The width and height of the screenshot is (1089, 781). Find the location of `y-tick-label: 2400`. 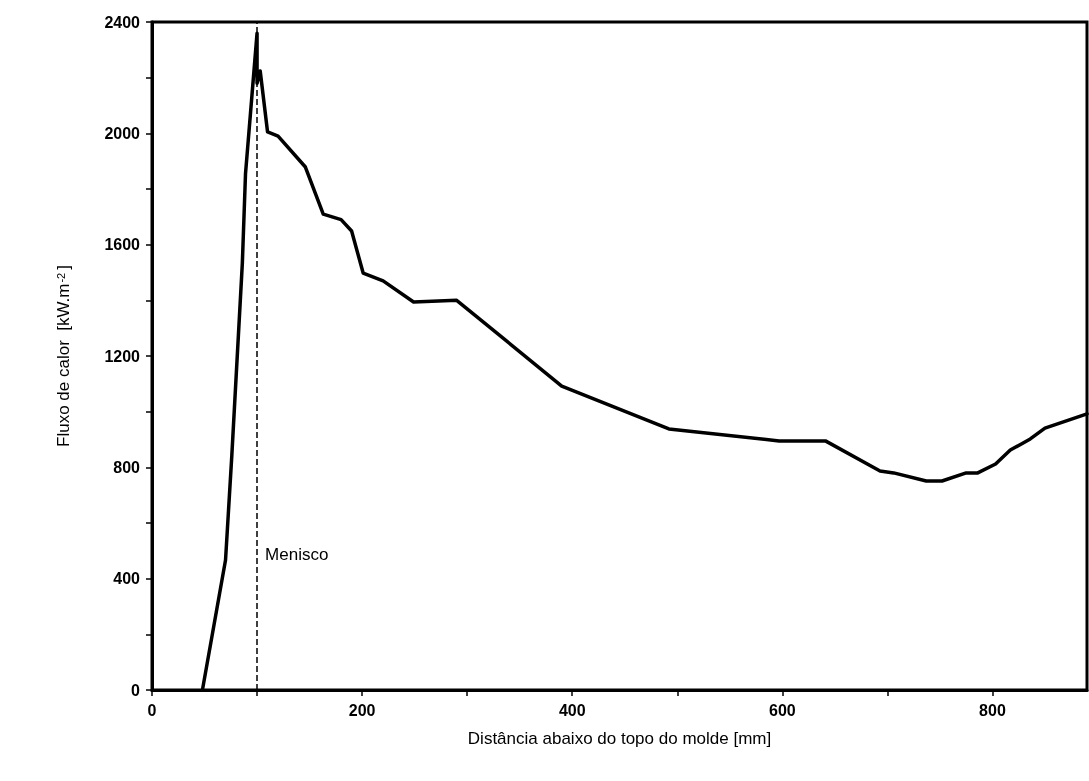

y-tick-label: 2400 is located at coordinates (122, 22).